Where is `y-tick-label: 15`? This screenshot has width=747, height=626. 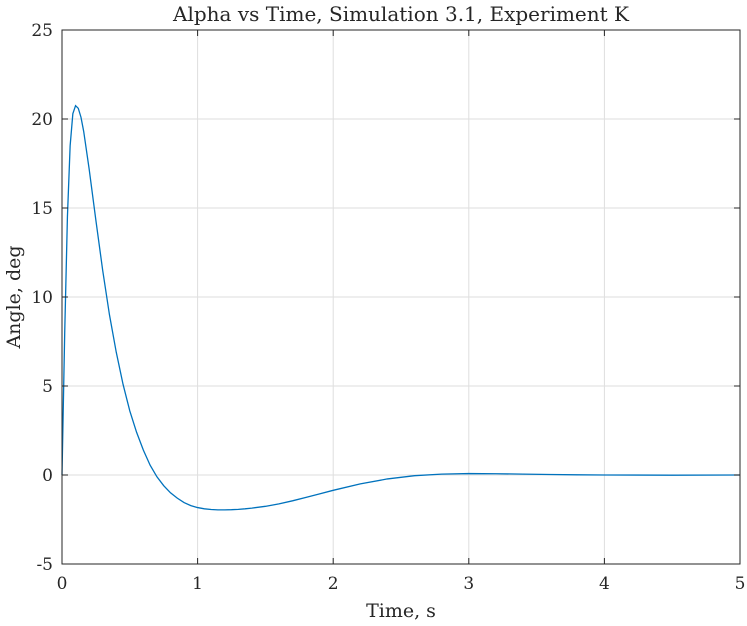 y-tick-label: 15 is located at coordinates (42, 209).